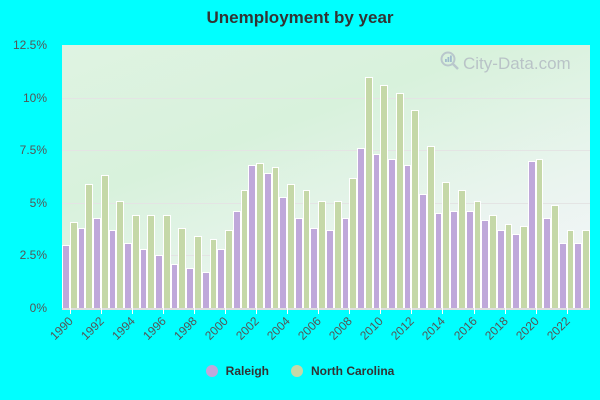 The height and width of the screenshot is (400, 600). I want to click on bar-north-carolina-2005, so click(306, 249).